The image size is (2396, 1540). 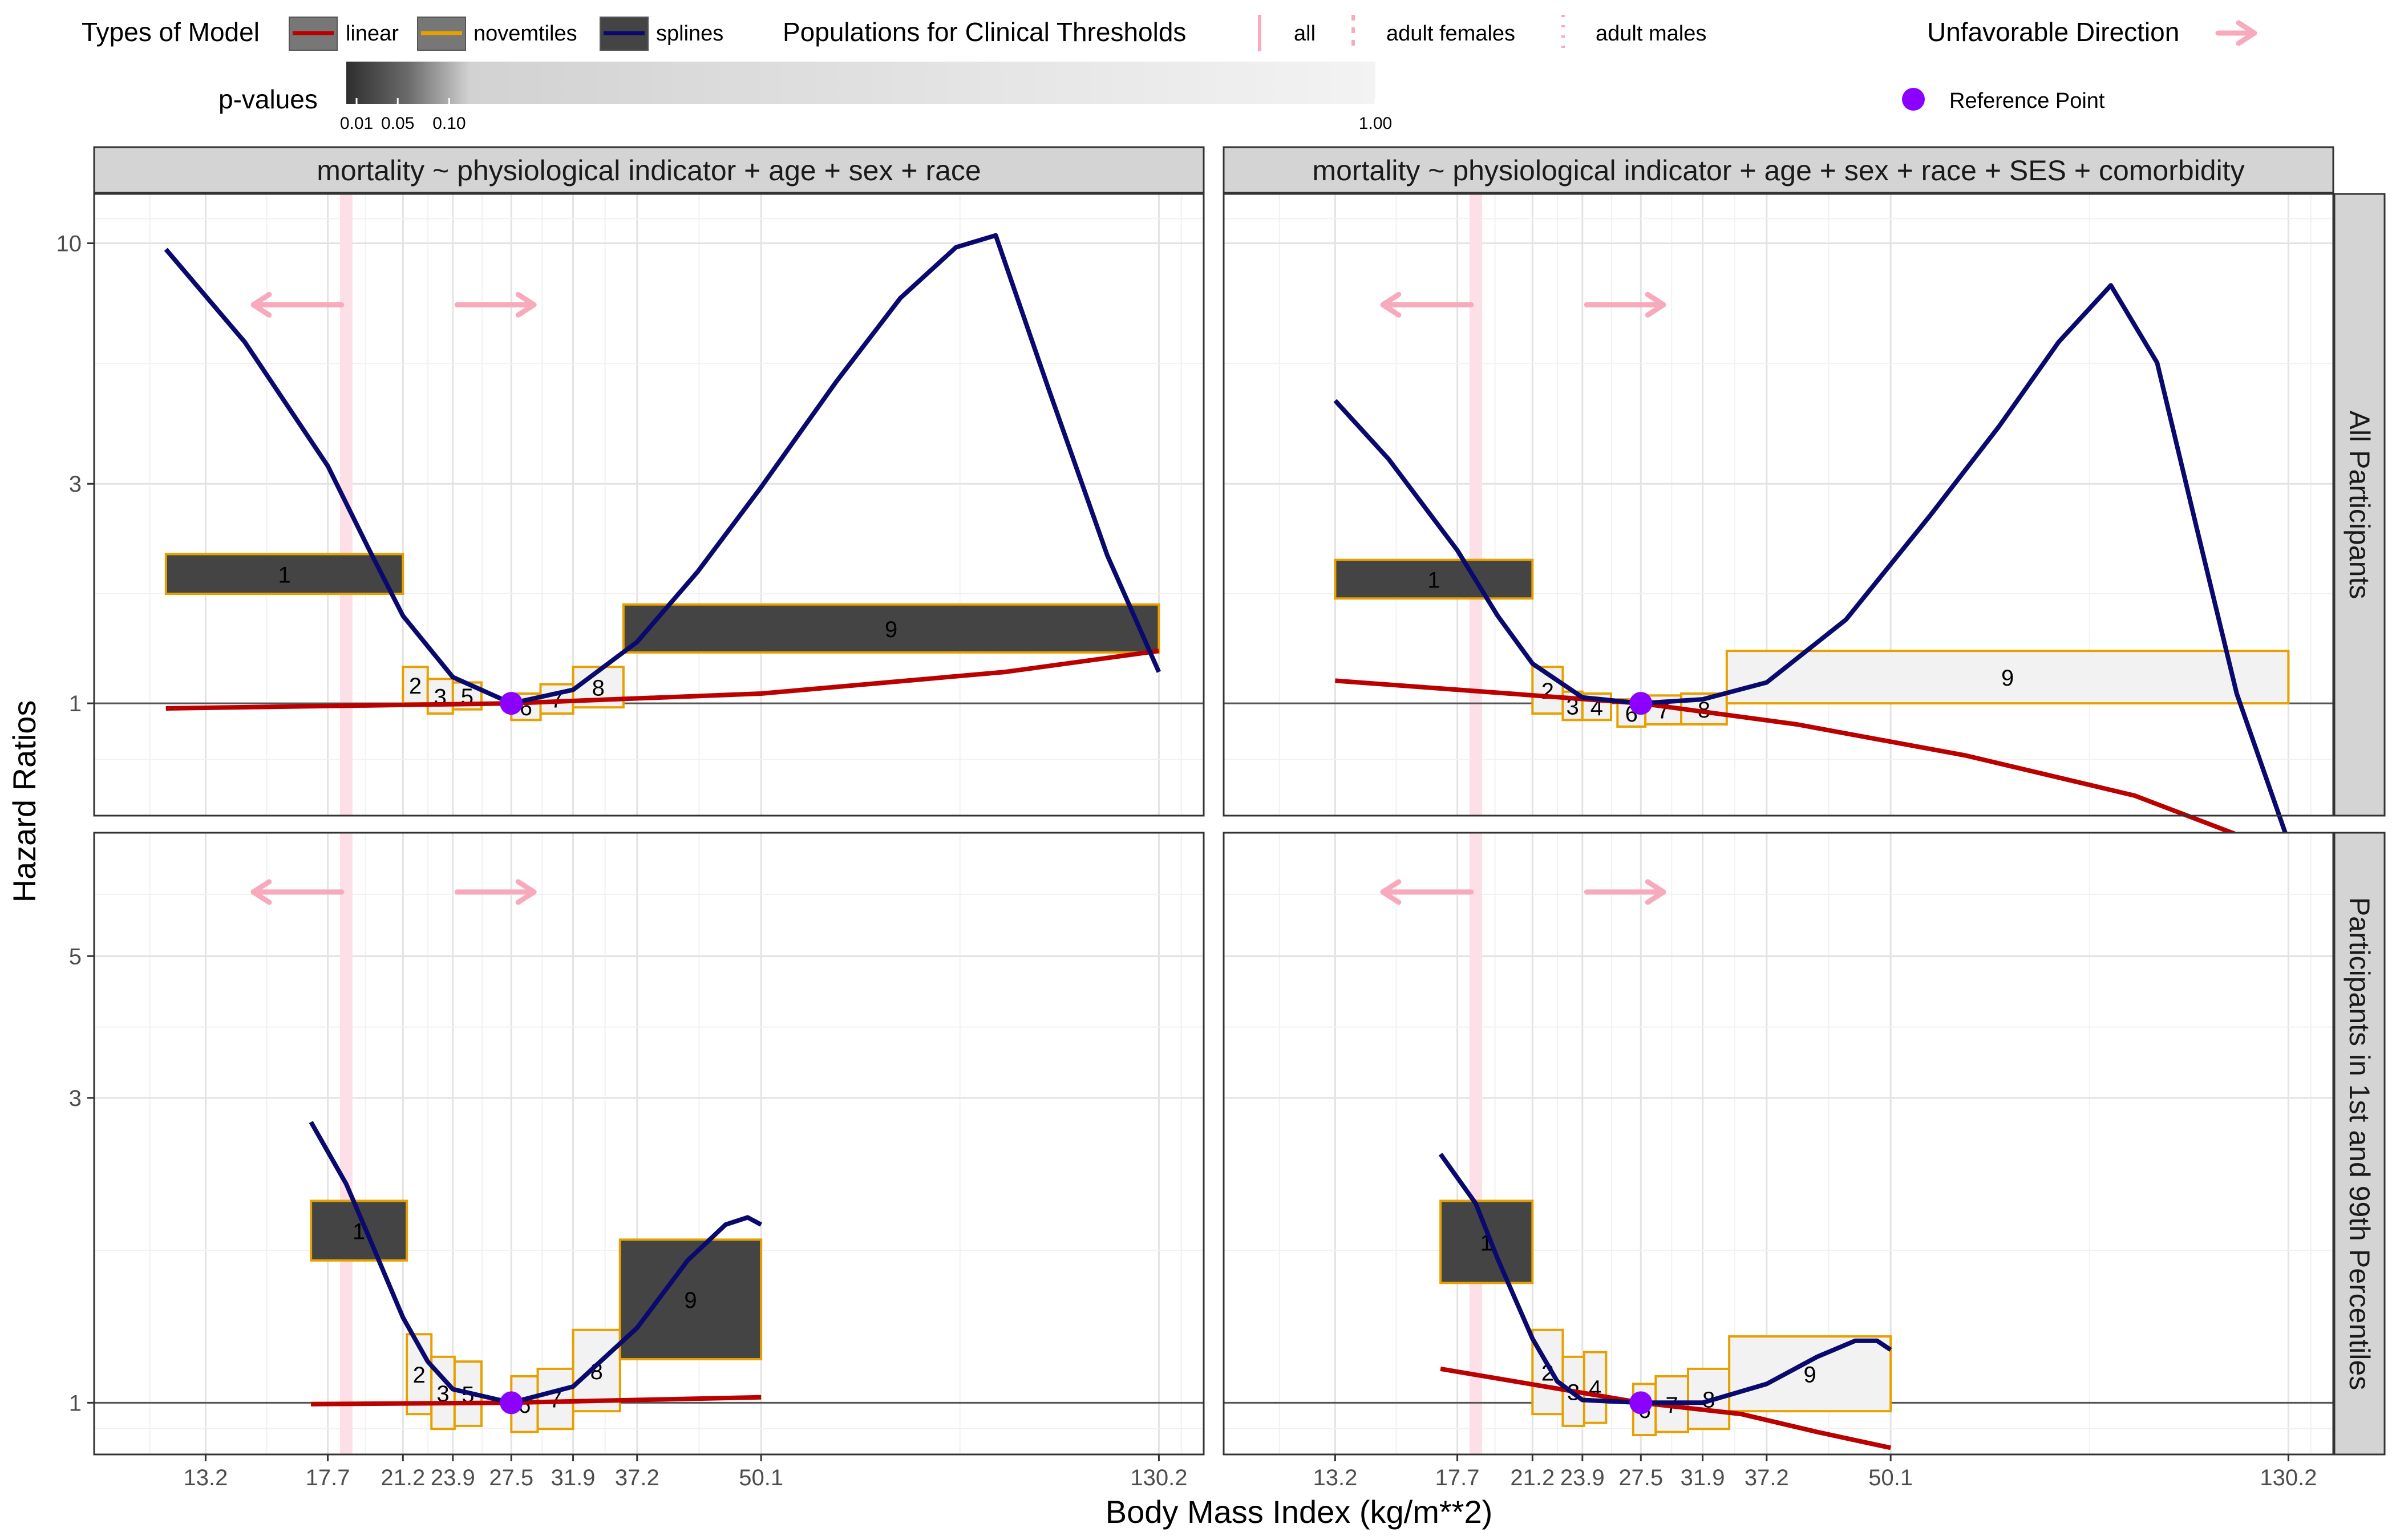 I want to click on y-tick-label: 10, so click(x=69, y=244).